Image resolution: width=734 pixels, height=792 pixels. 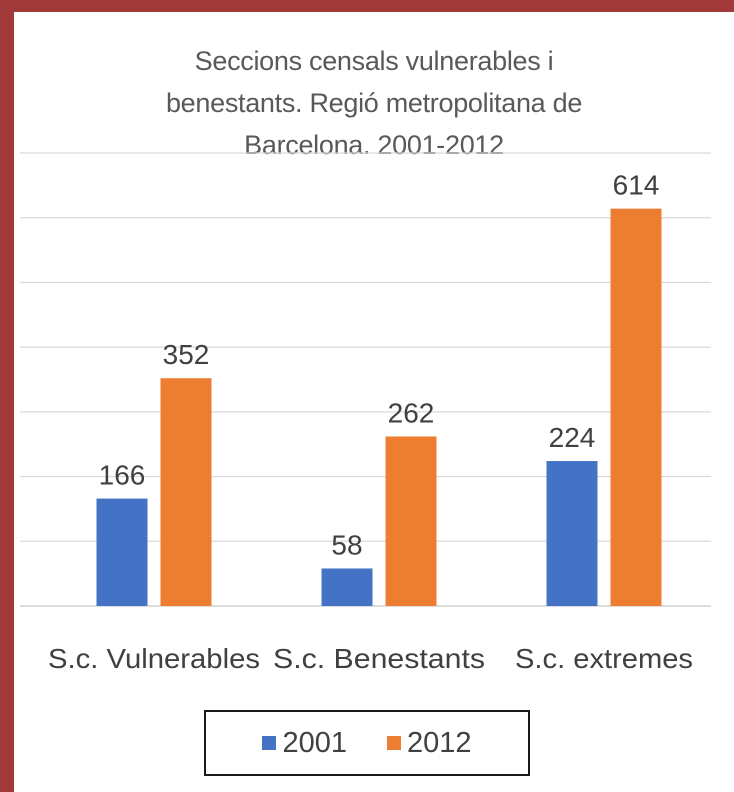 I want to click on legend-swatch-2012, so click(x=394, y=743).